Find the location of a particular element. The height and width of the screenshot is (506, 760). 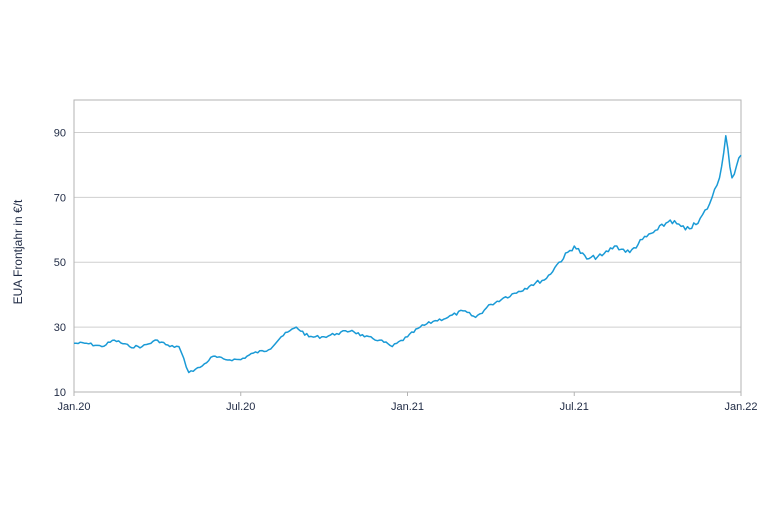

y-tick-labels: 10 30 50 70 90 is located at coordinates (60, 263).